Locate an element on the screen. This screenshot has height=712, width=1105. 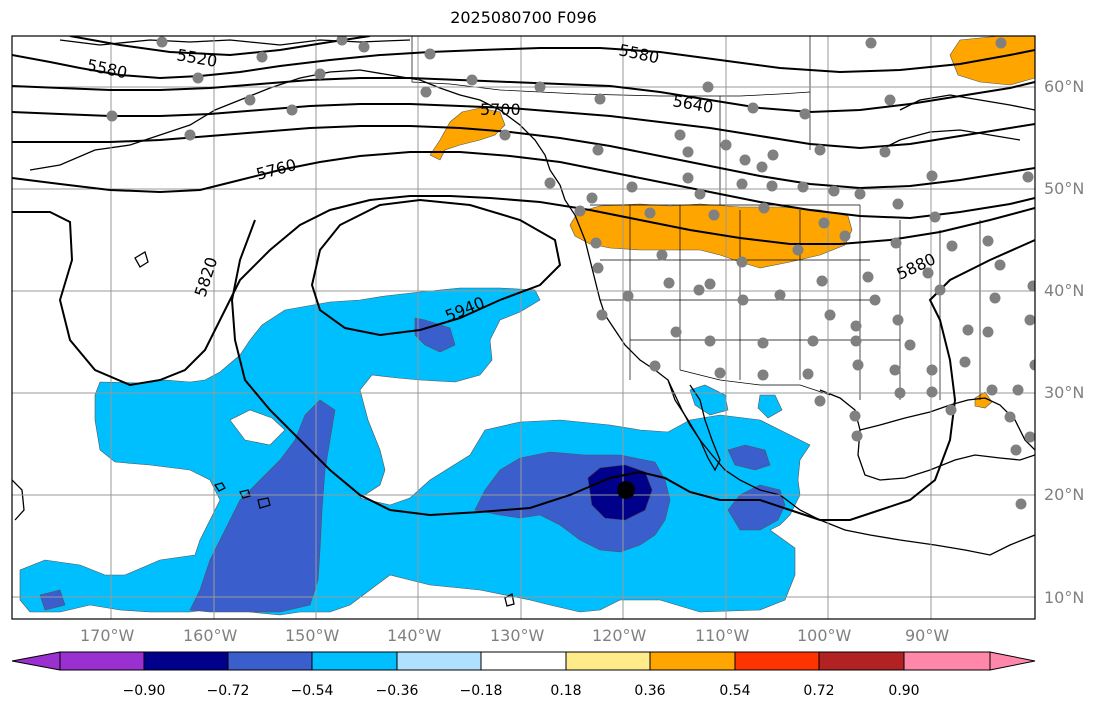
contour-label: 5700 is located at coordinates (500, 109).